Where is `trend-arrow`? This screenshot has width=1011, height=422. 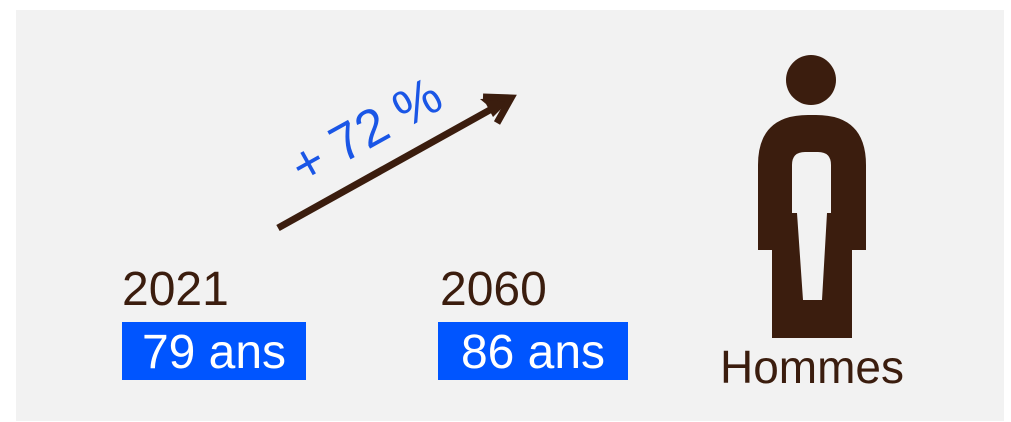 trend-arrow is located at coordinates (396, 162).